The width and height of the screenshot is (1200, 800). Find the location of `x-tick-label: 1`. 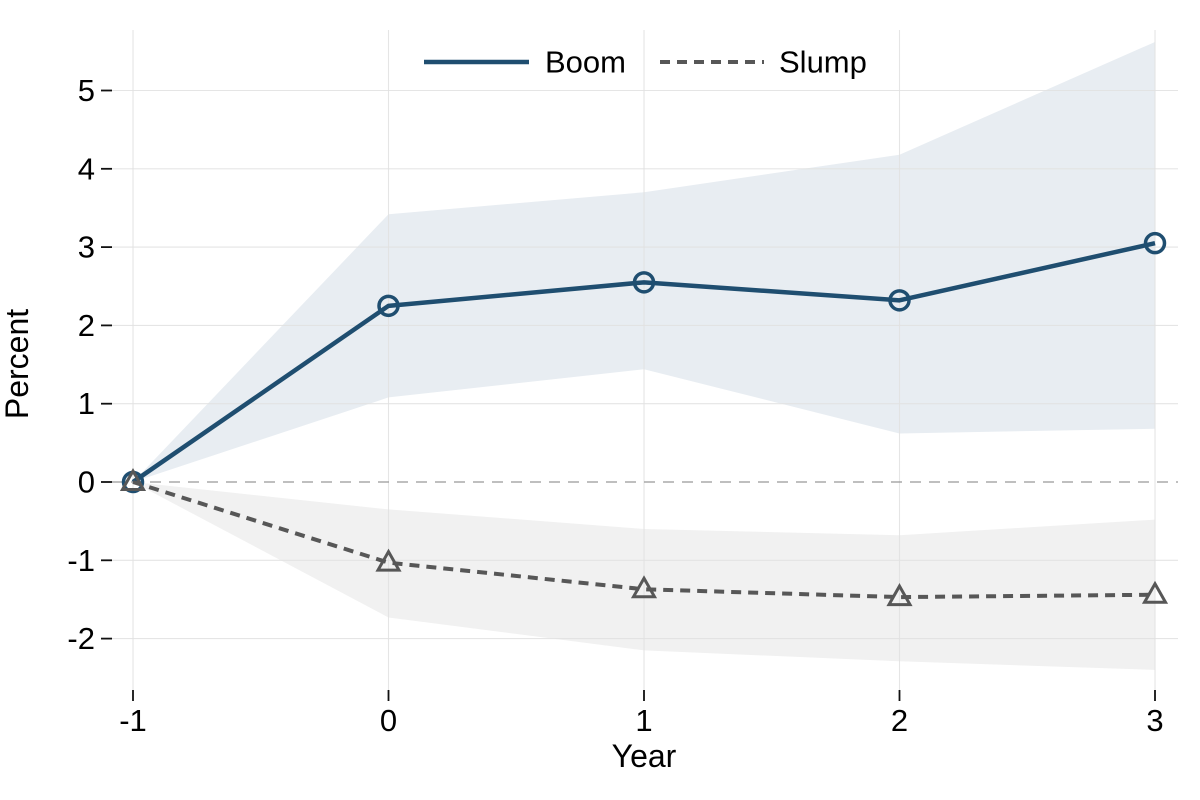

x-tick-label: 1 is located at coordinates (643, 720).